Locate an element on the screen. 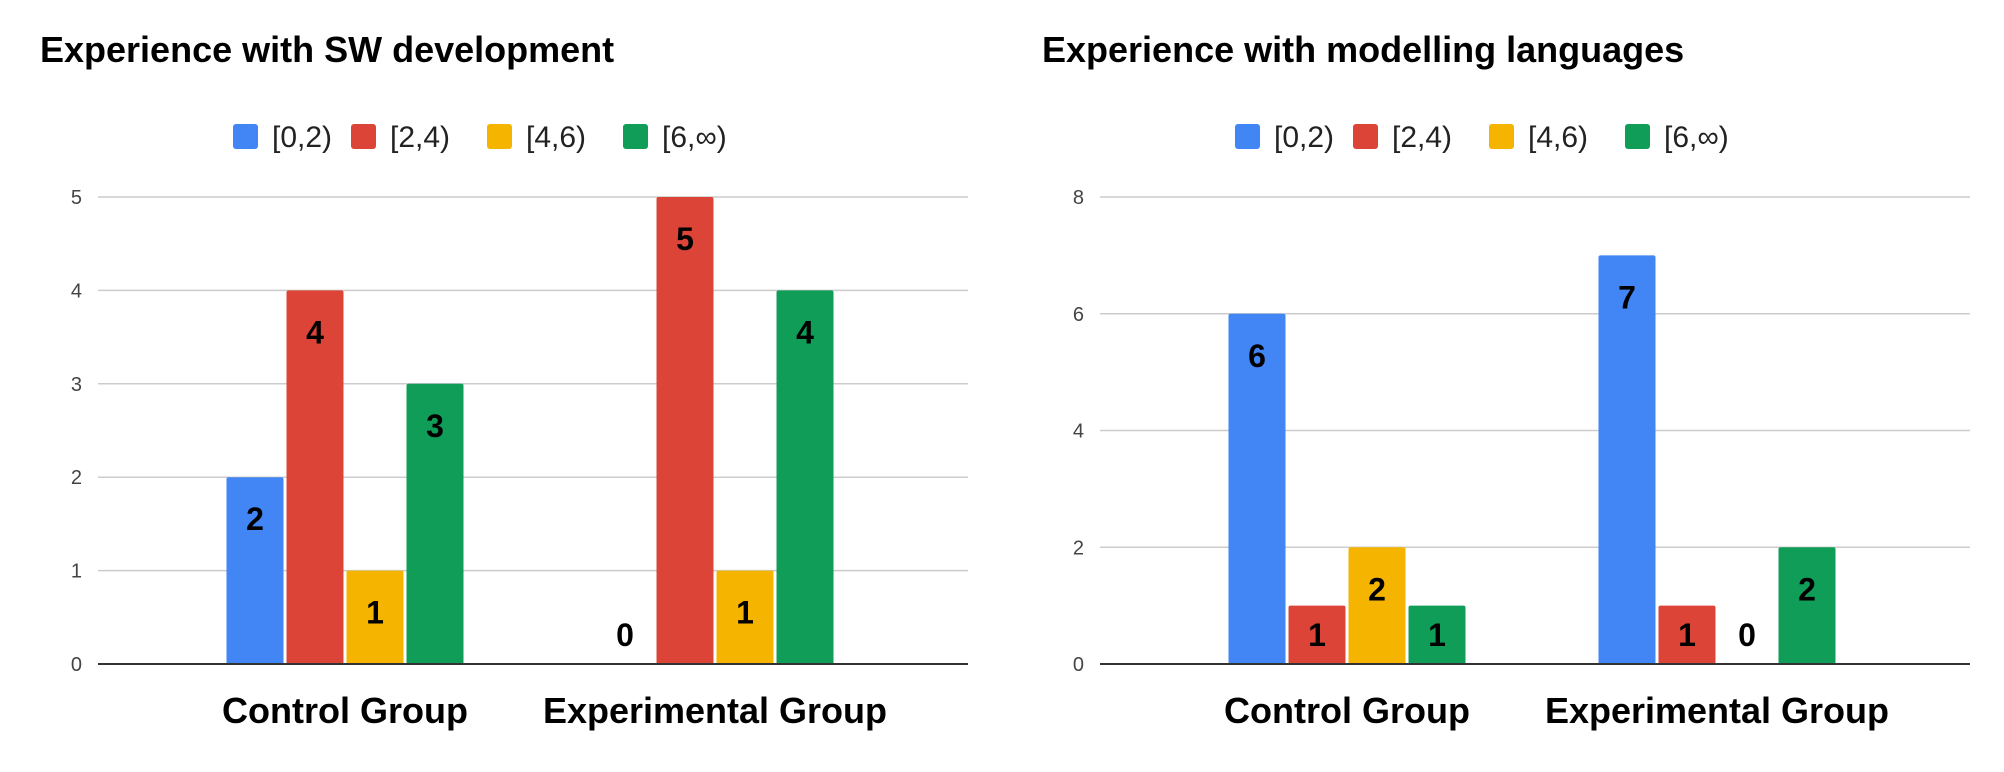  data-label: 7 is located at coordinates (1627, 297).